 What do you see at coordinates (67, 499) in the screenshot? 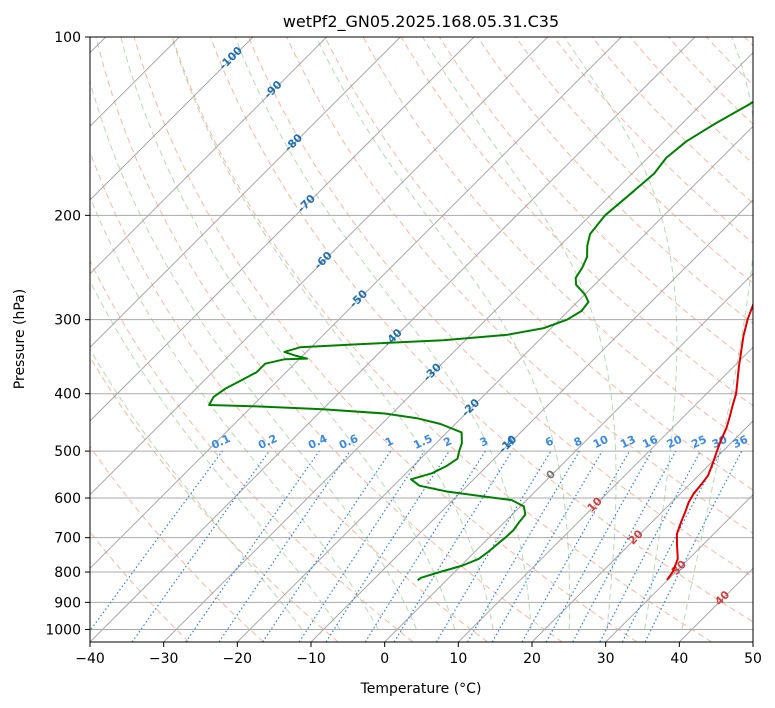
I see `y-tick-label: 600` at bounding box center [67, 499].